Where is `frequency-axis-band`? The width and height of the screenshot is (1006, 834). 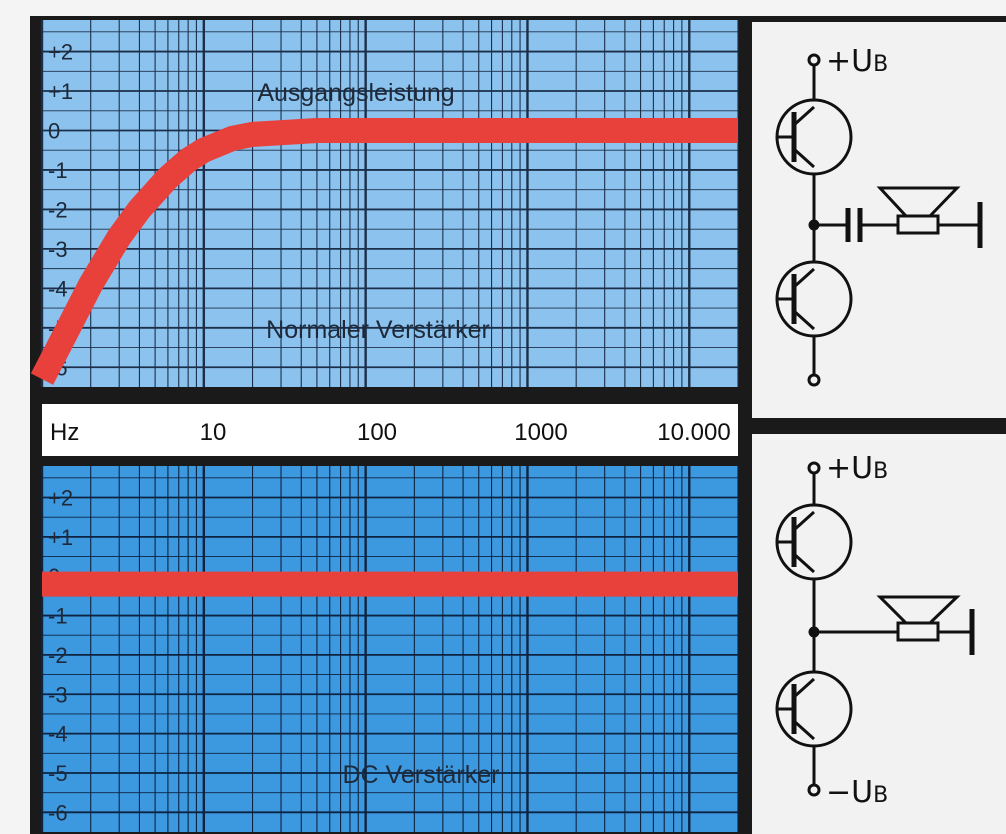
frequency-axis-band is located at coordinates (390, 430).